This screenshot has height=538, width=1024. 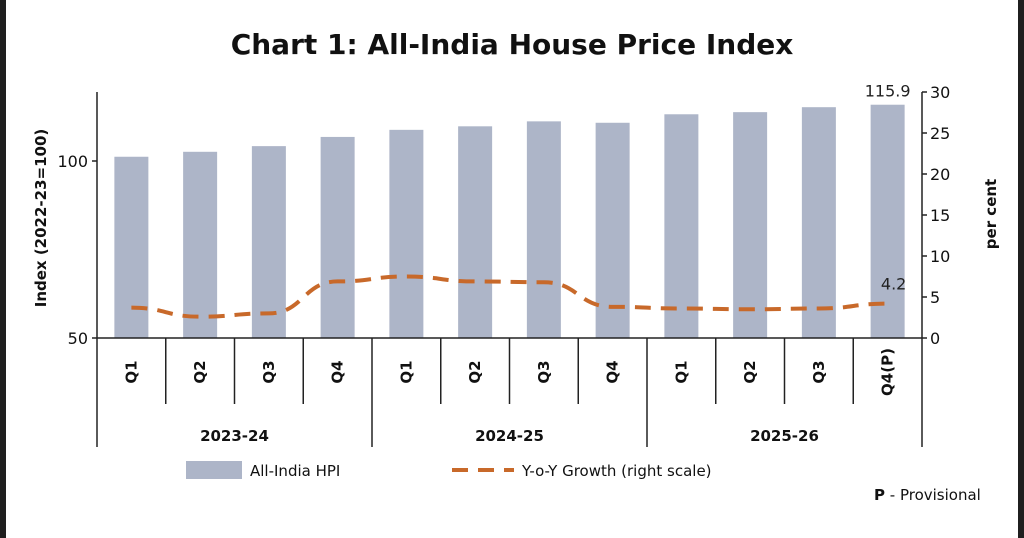 I want to click on provisional-note: P - Provisional, so click(x=927, y=495).